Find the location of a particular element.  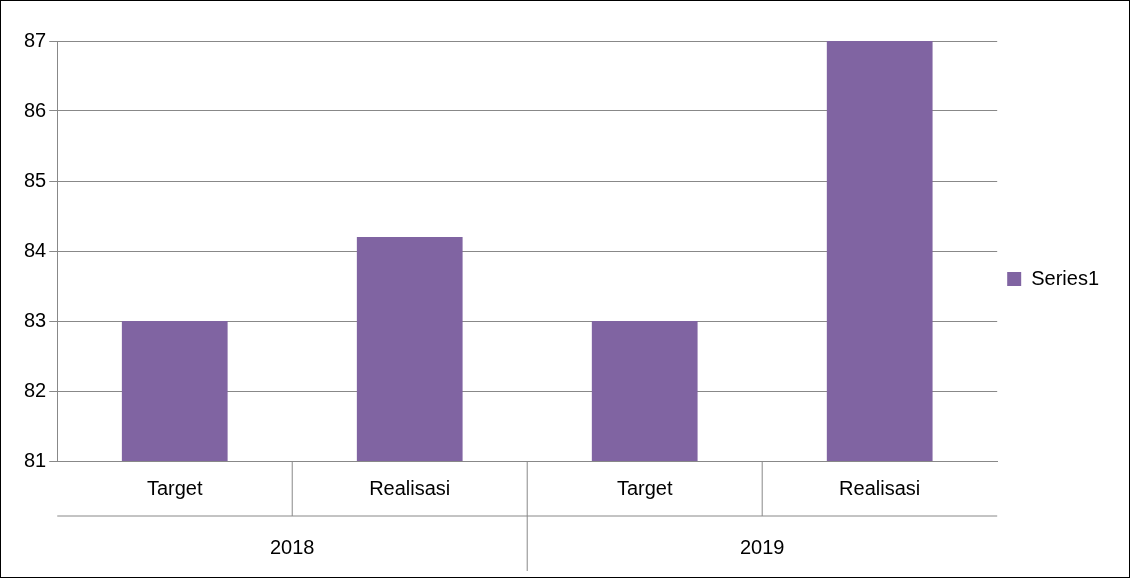

y-tick-label: 81 is located at coordinates (35, 459).